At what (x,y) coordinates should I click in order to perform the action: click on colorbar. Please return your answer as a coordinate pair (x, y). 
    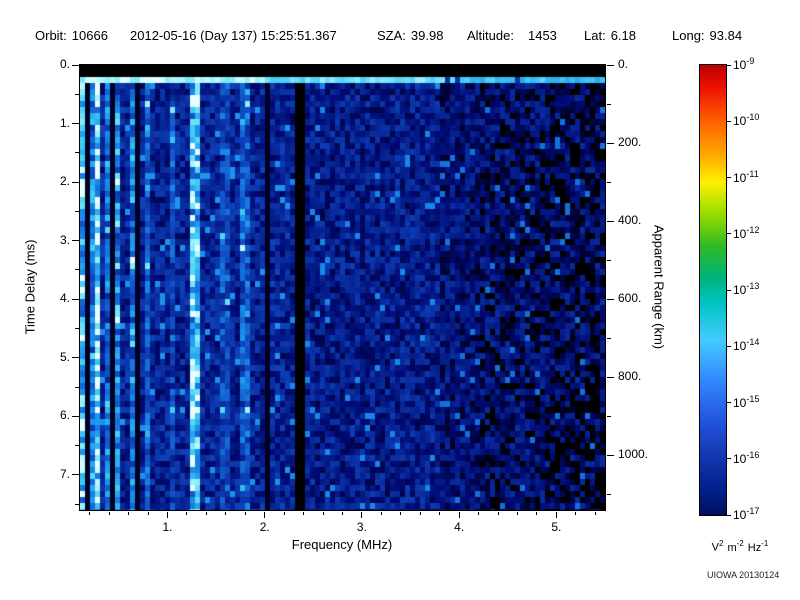
    Looking at the image, I should click on (713, 290).